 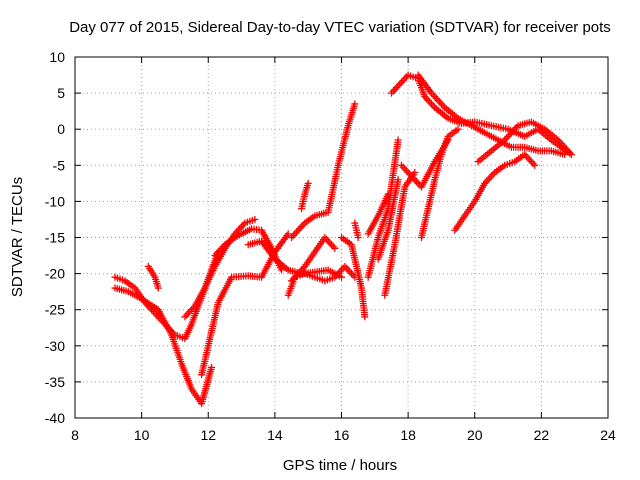 What do you see at coordinates (208, 435) in the screenshot?
I see `x-tick-label: 12` at bounding box center [208, 435].